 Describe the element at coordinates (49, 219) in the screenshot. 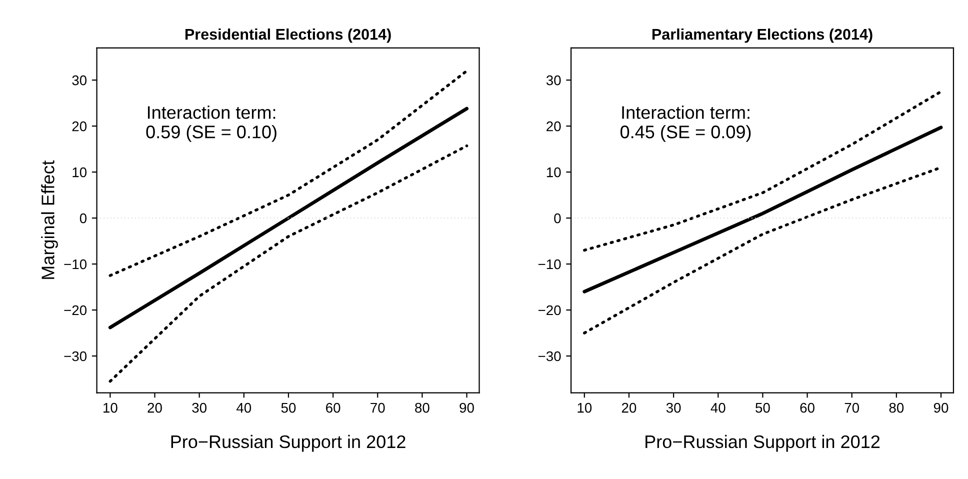

I see `y-axis-title: Marginal Effect` at that location.